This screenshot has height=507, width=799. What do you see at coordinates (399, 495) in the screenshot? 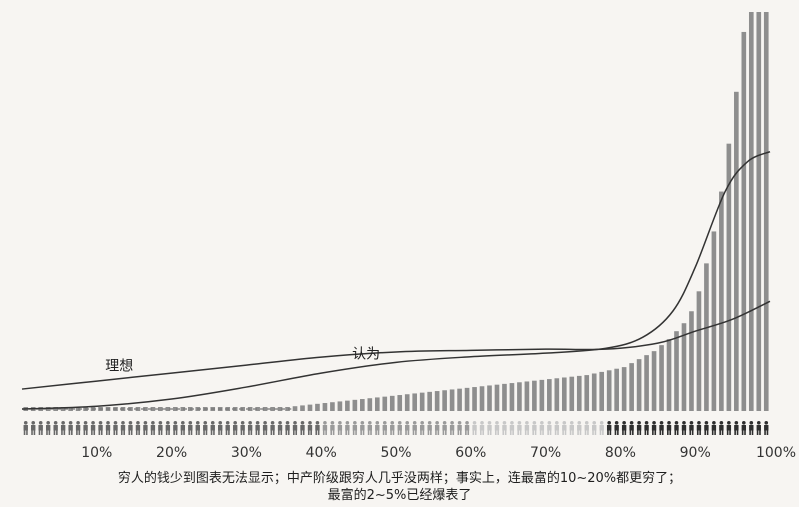
I see `caption-line-2: 最富的2~5%已经爆表了` at bounding box center [399, 495].